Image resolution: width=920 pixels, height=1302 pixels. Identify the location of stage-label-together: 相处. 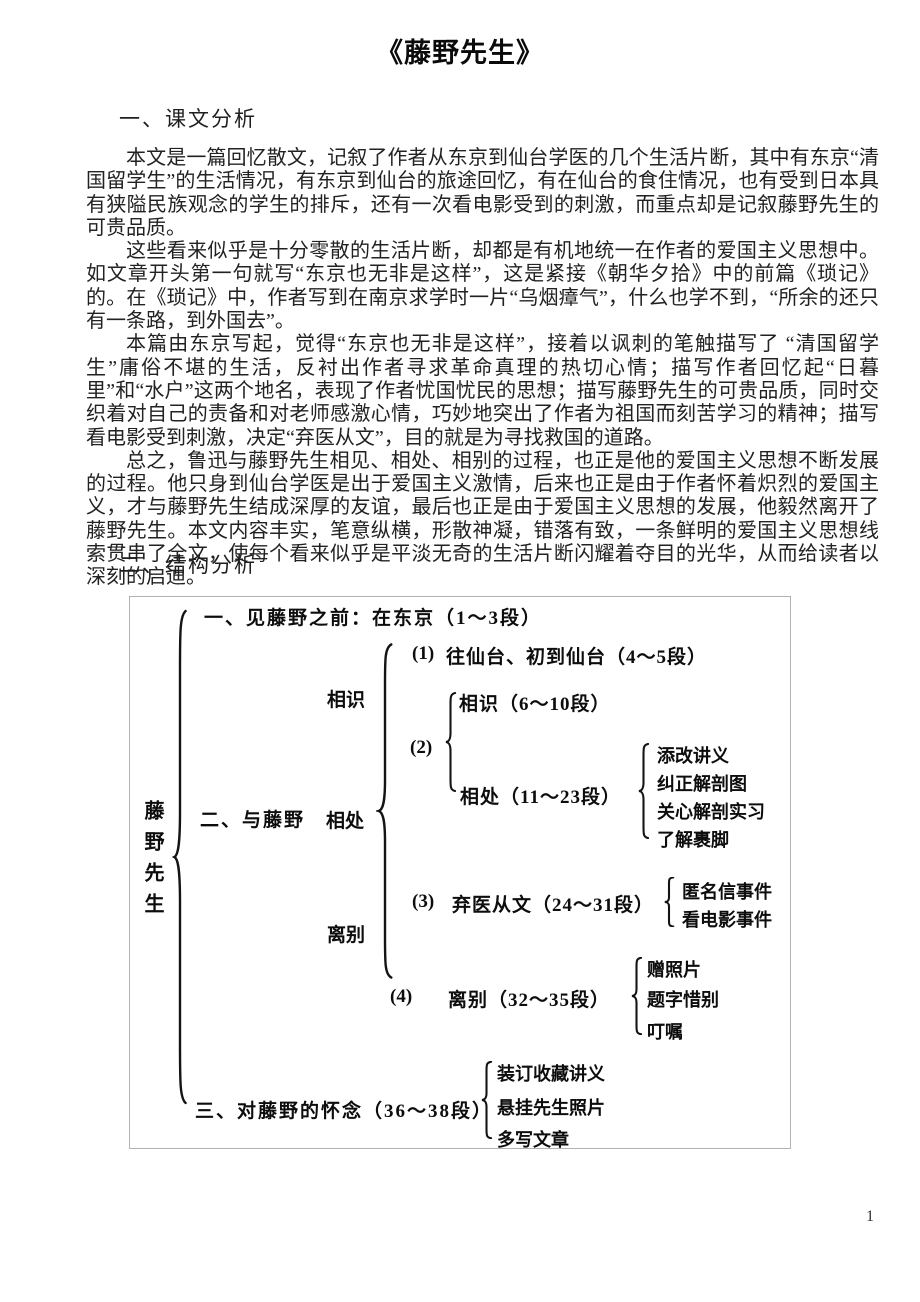
(345, 821).